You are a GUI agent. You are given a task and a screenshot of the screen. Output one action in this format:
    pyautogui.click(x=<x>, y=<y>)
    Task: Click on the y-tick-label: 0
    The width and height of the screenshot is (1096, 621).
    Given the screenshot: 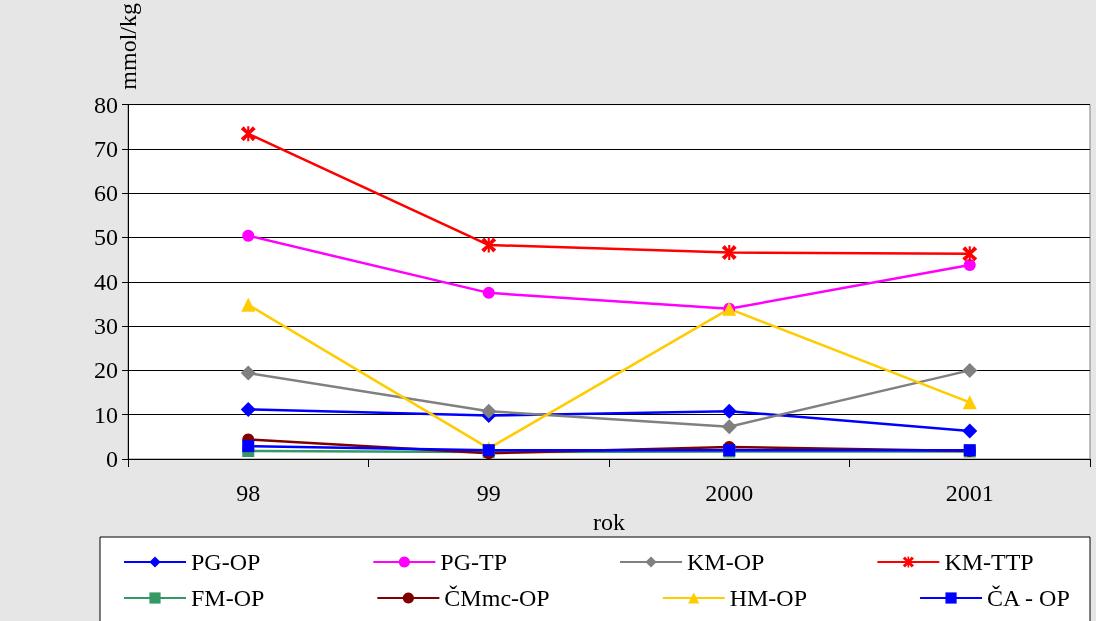 What is the action you would take?
    pyautogui.click(x=112, y=459)
    